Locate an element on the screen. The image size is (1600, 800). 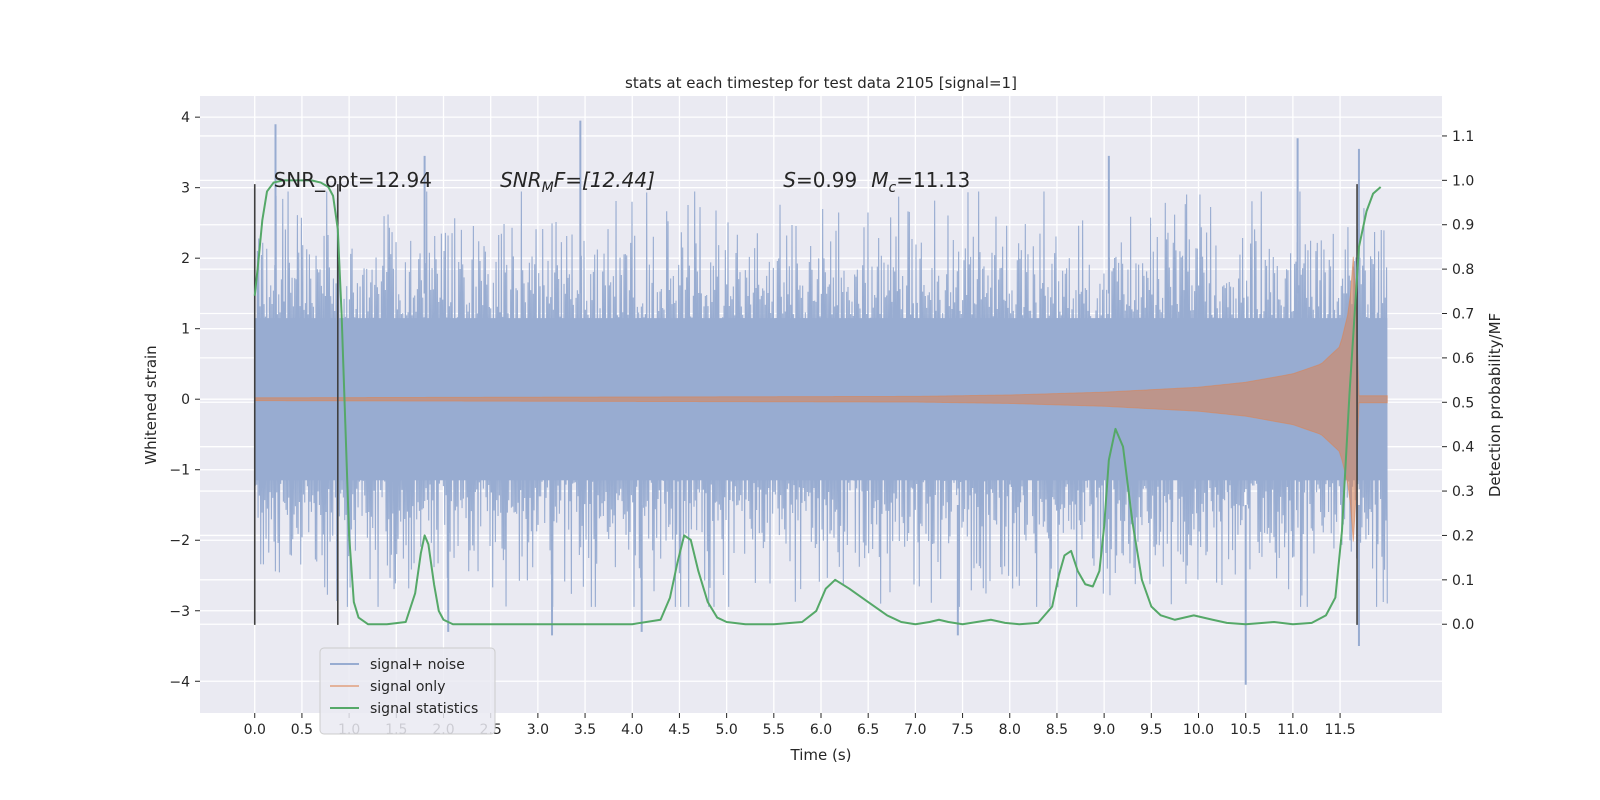
y-axis-label-right: Detection probability/MF is located at coordinates (1495, 405).